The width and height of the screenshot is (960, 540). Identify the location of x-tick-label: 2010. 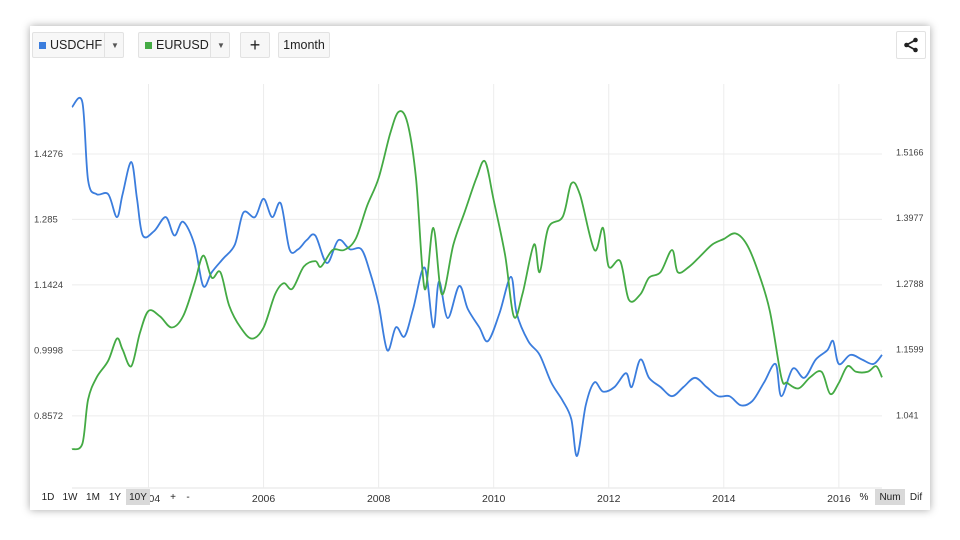
(494, 499).